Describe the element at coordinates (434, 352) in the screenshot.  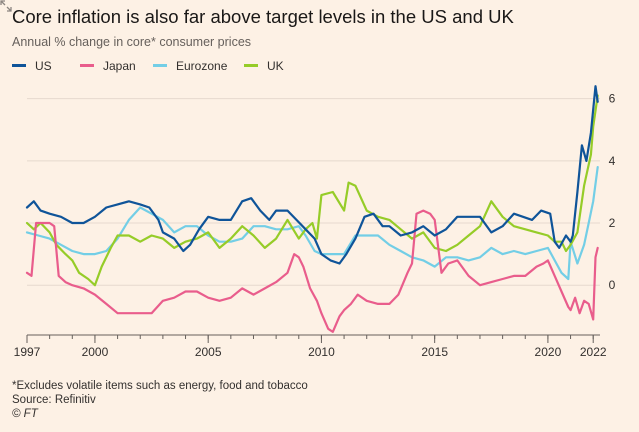
I see `x-tick-label-2015: 2015` at that location.